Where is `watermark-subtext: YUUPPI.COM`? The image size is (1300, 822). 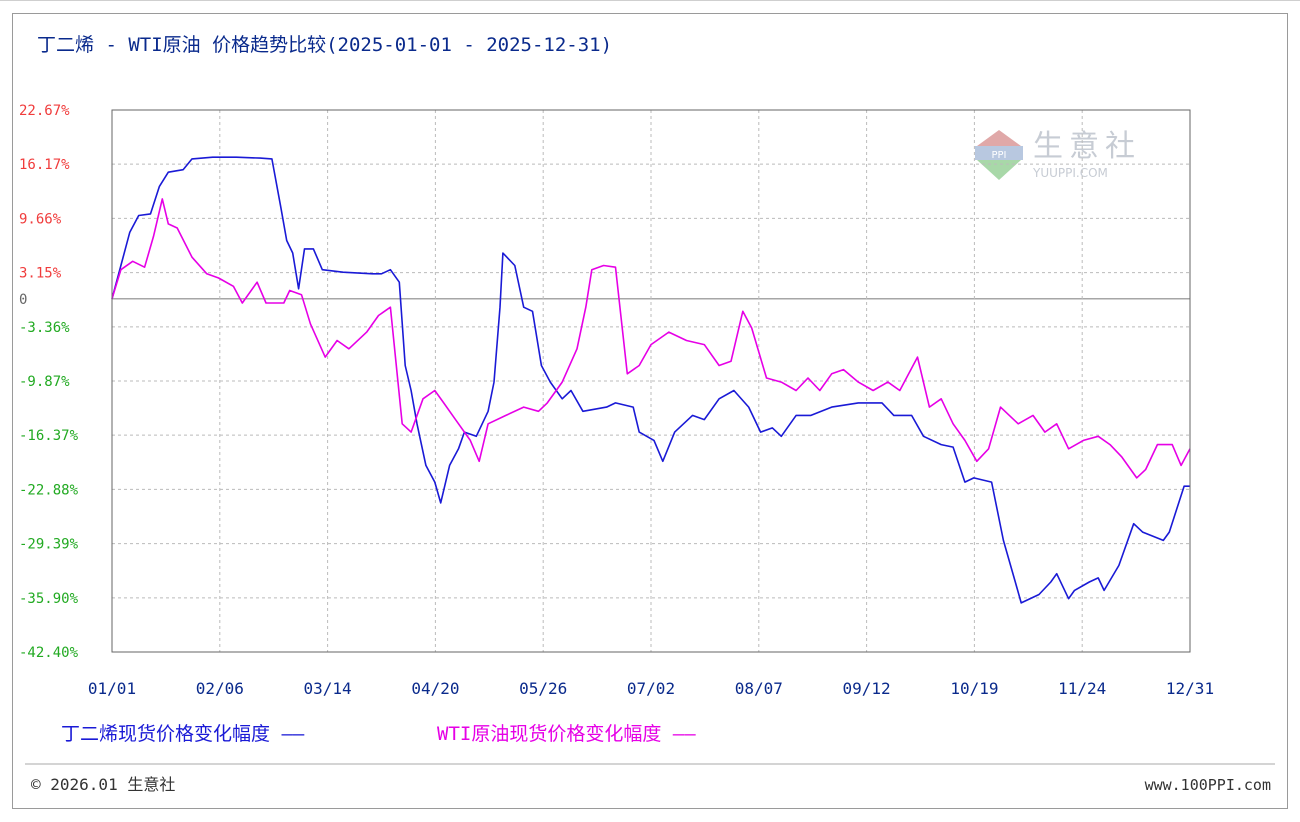
watermark-subtext: YUUPPI.COM is located at coordinates (1070, 173).